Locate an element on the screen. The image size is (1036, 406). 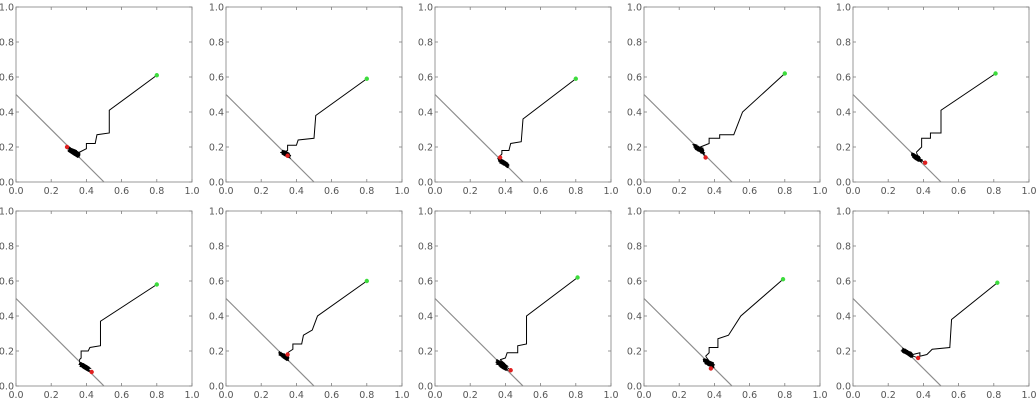
panel-6: 0.0 0.2 0.4 0.6 0.8 1.0 0.0 0.2 0.4 0.6 0.8 1.0 is located at coordinates (100, 304).